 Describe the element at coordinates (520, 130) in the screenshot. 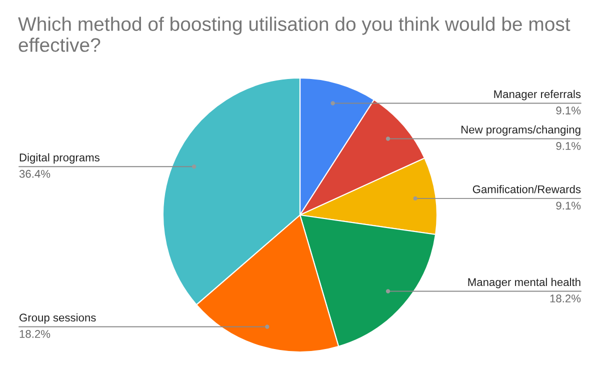

I see `slice-label: New programs/changing` at that location.